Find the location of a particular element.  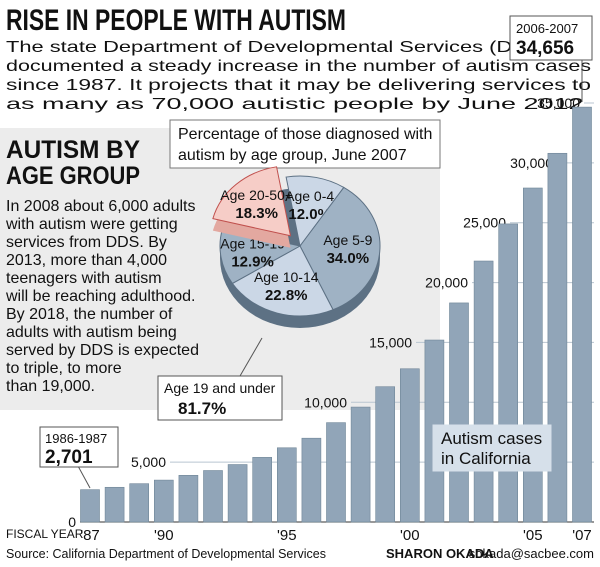

annotation-value: 34,656 is located at coordinates (545, 48).